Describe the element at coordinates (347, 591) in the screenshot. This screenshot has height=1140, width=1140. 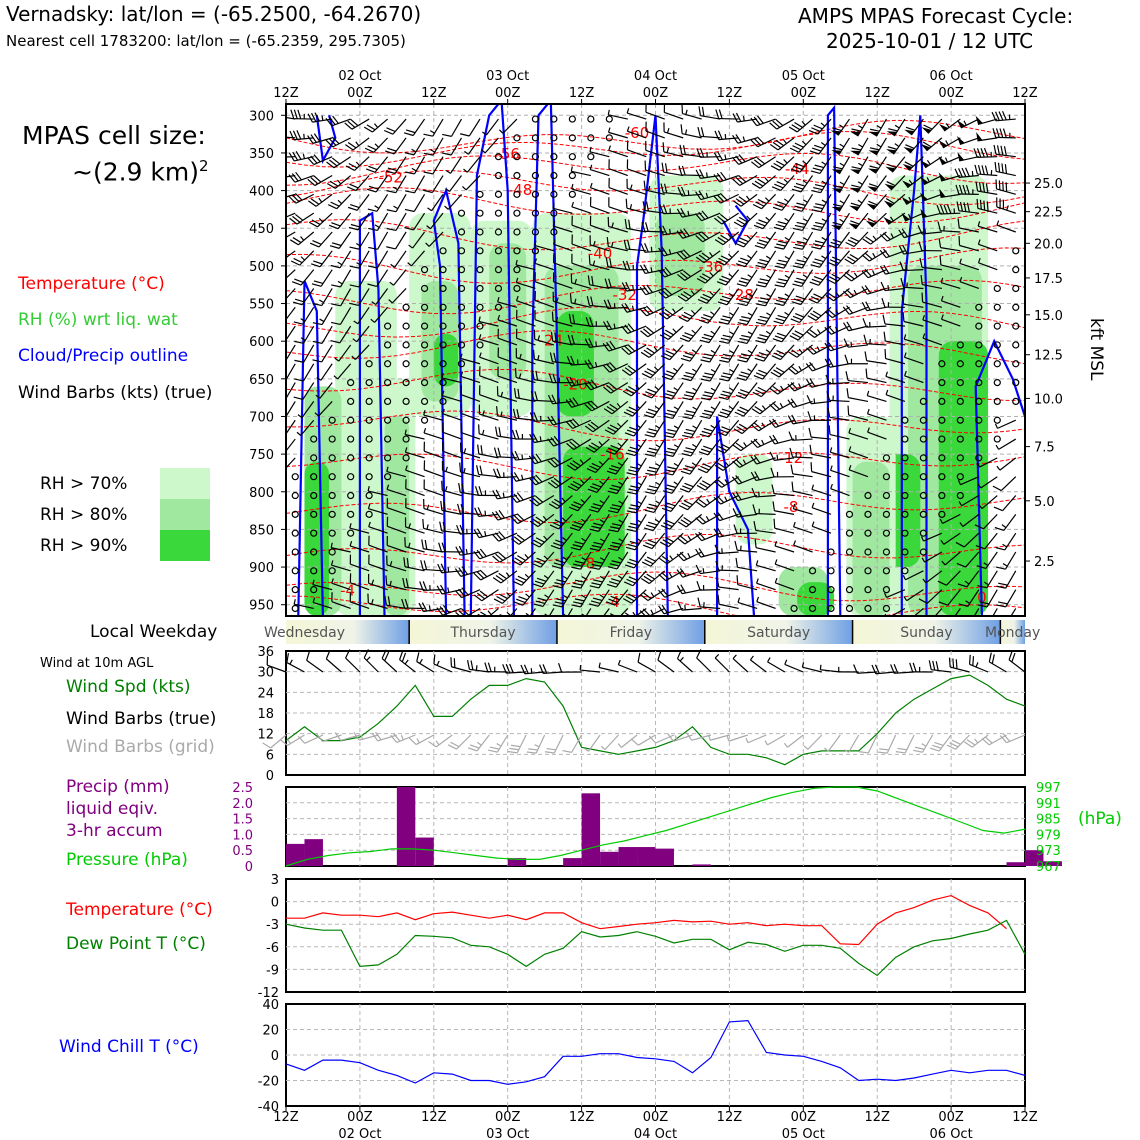
I see `temperature-label: -4` at that location.